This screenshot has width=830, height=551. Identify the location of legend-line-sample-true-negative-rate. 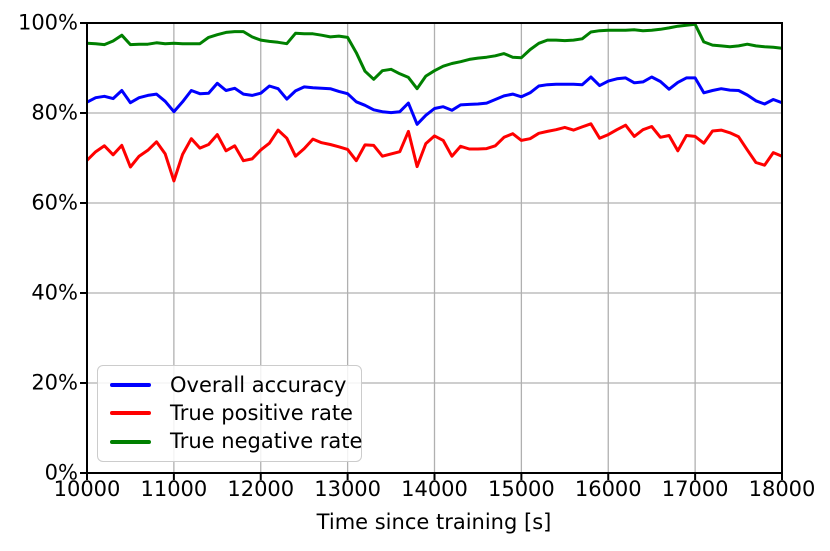
(130, 441).